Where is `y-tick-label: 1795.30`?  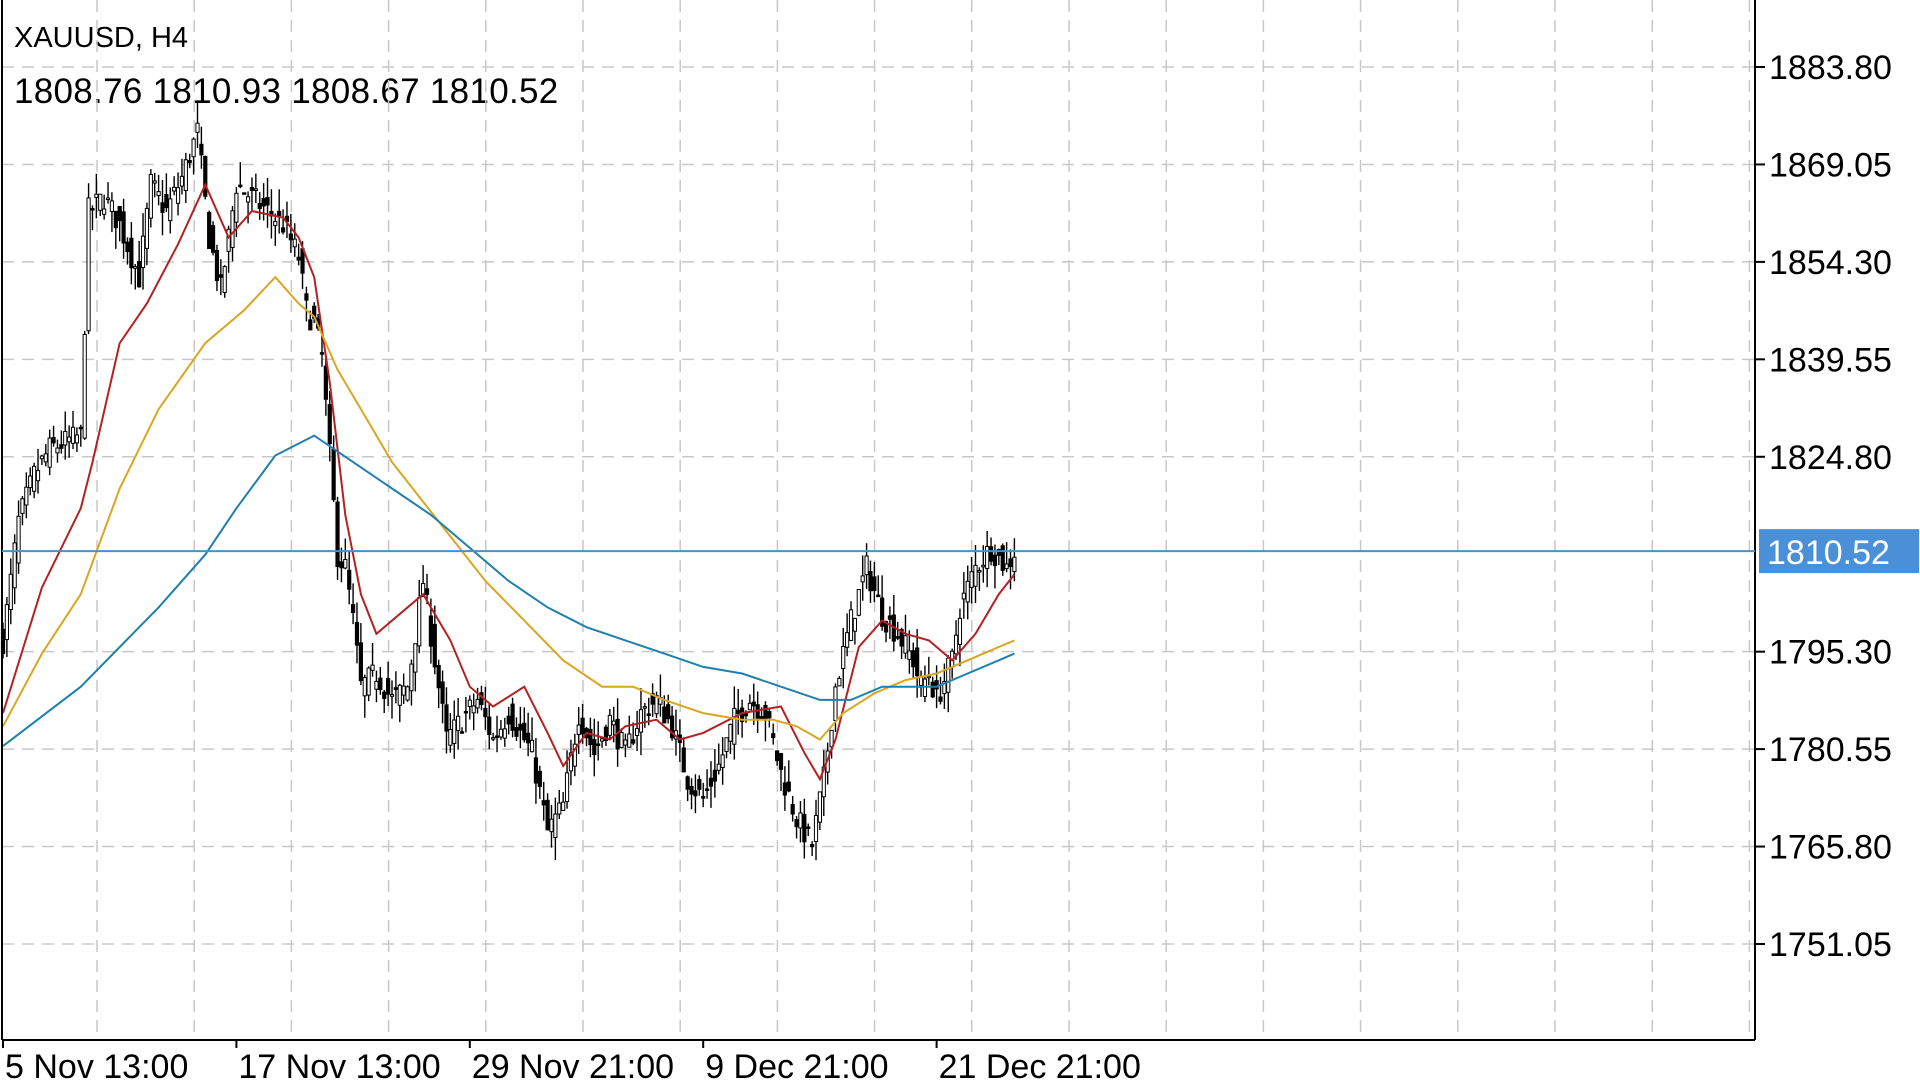
y-tick-label: 1795.30 is located at coordinates (1830, 653).